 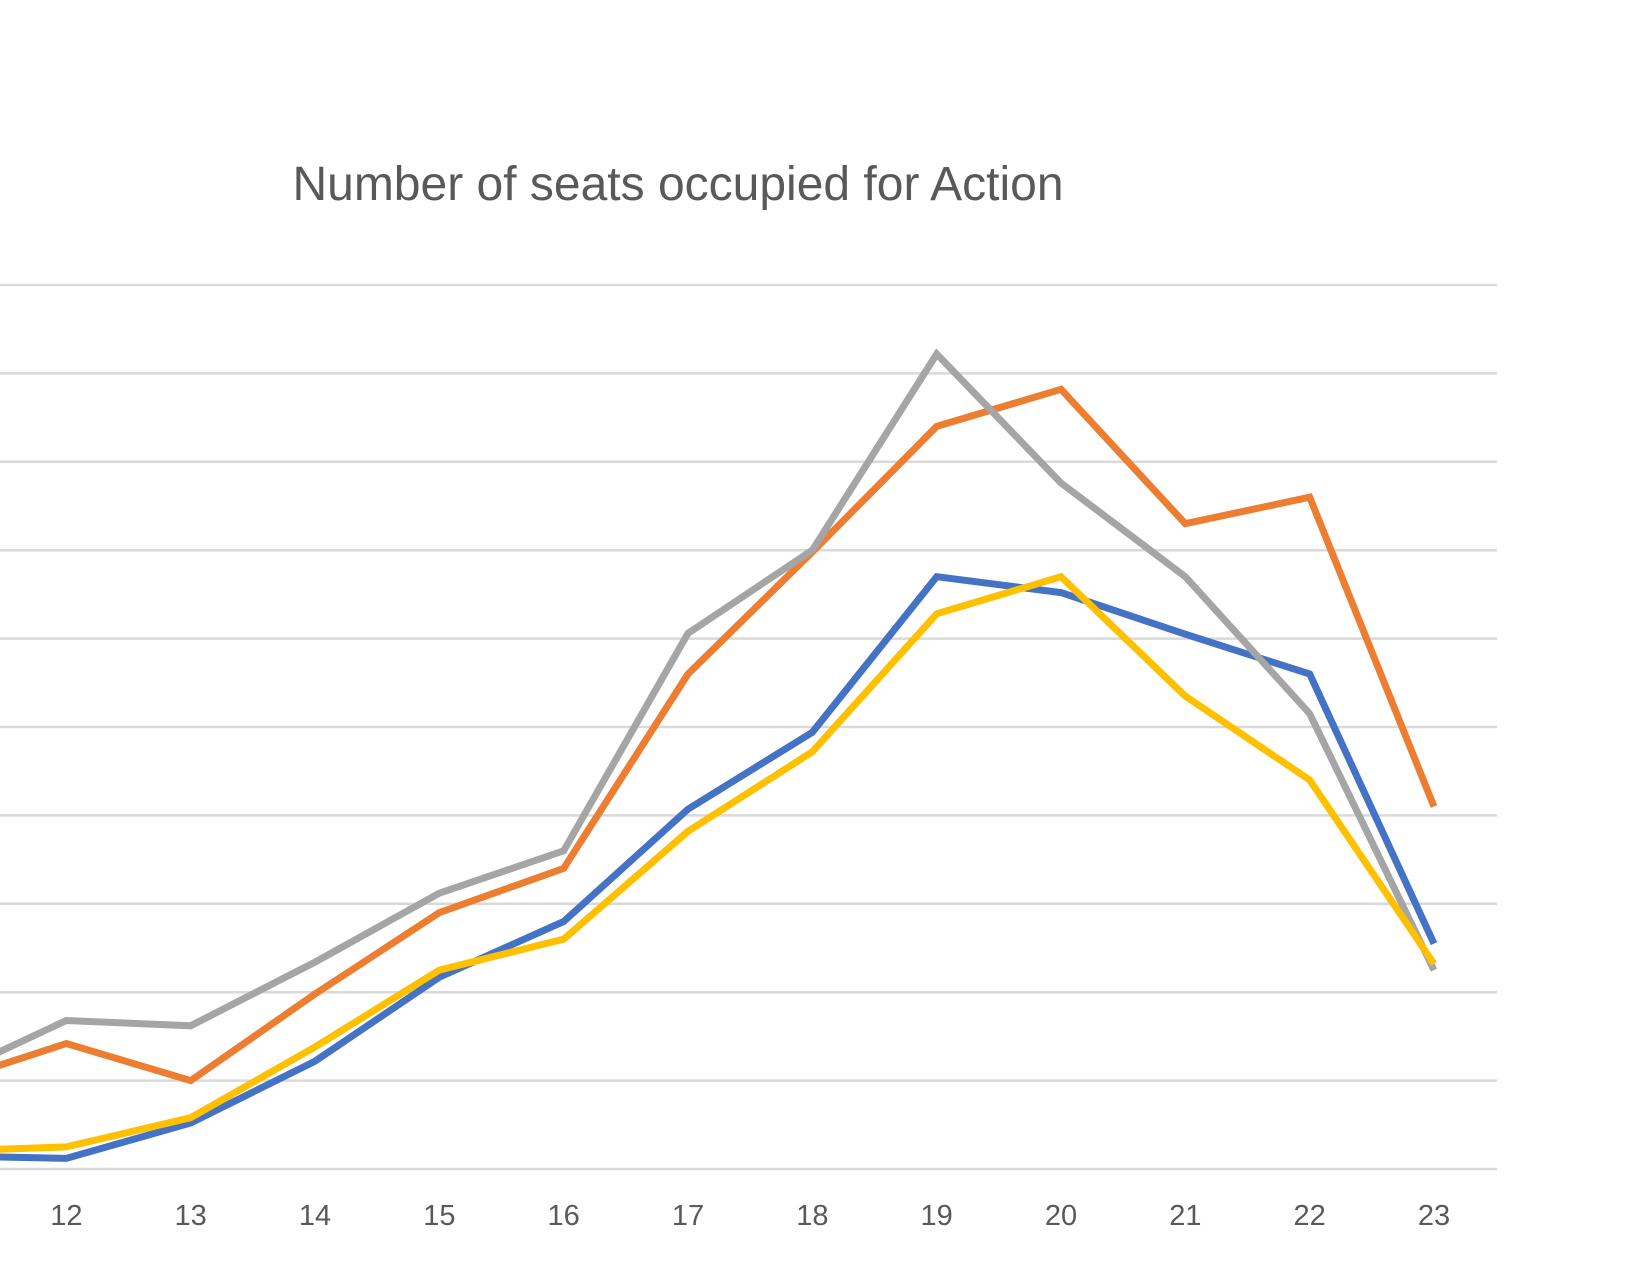 What do you see at coordinates (564, 1216) in the screenshot?
I see `x-tick-label: 16` at bounding box center [564, 1216].